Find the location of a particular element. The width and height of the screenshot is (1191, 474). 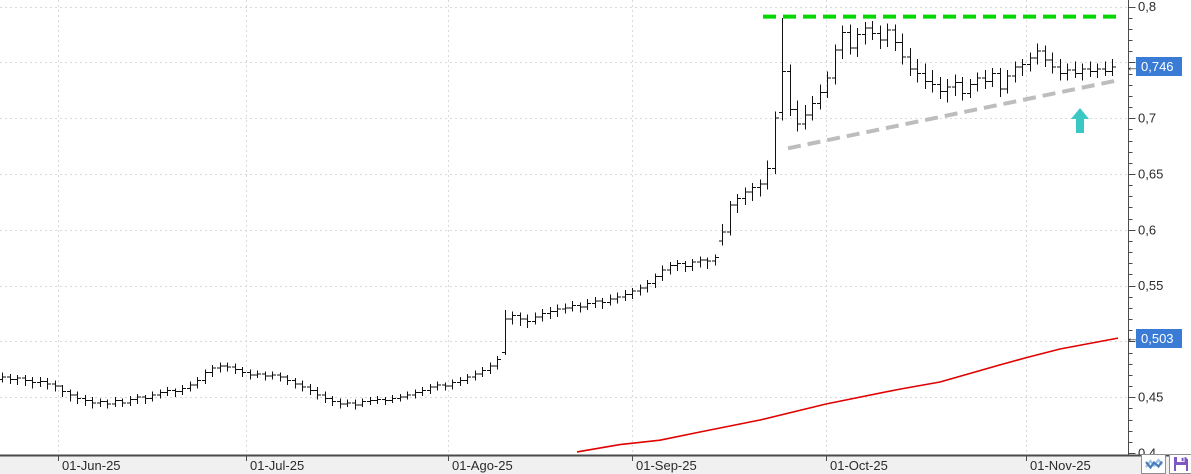

floppy-icon is located at coordinates (1181, 464).